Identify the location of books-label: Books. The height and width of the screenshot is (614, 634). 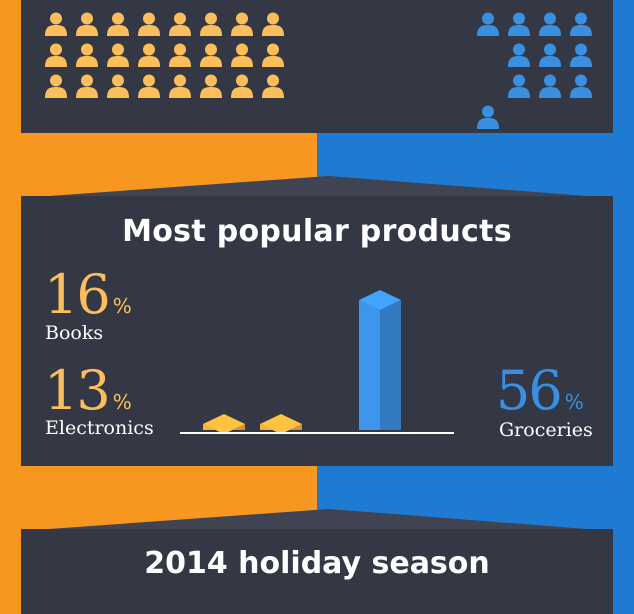
(74, 333).